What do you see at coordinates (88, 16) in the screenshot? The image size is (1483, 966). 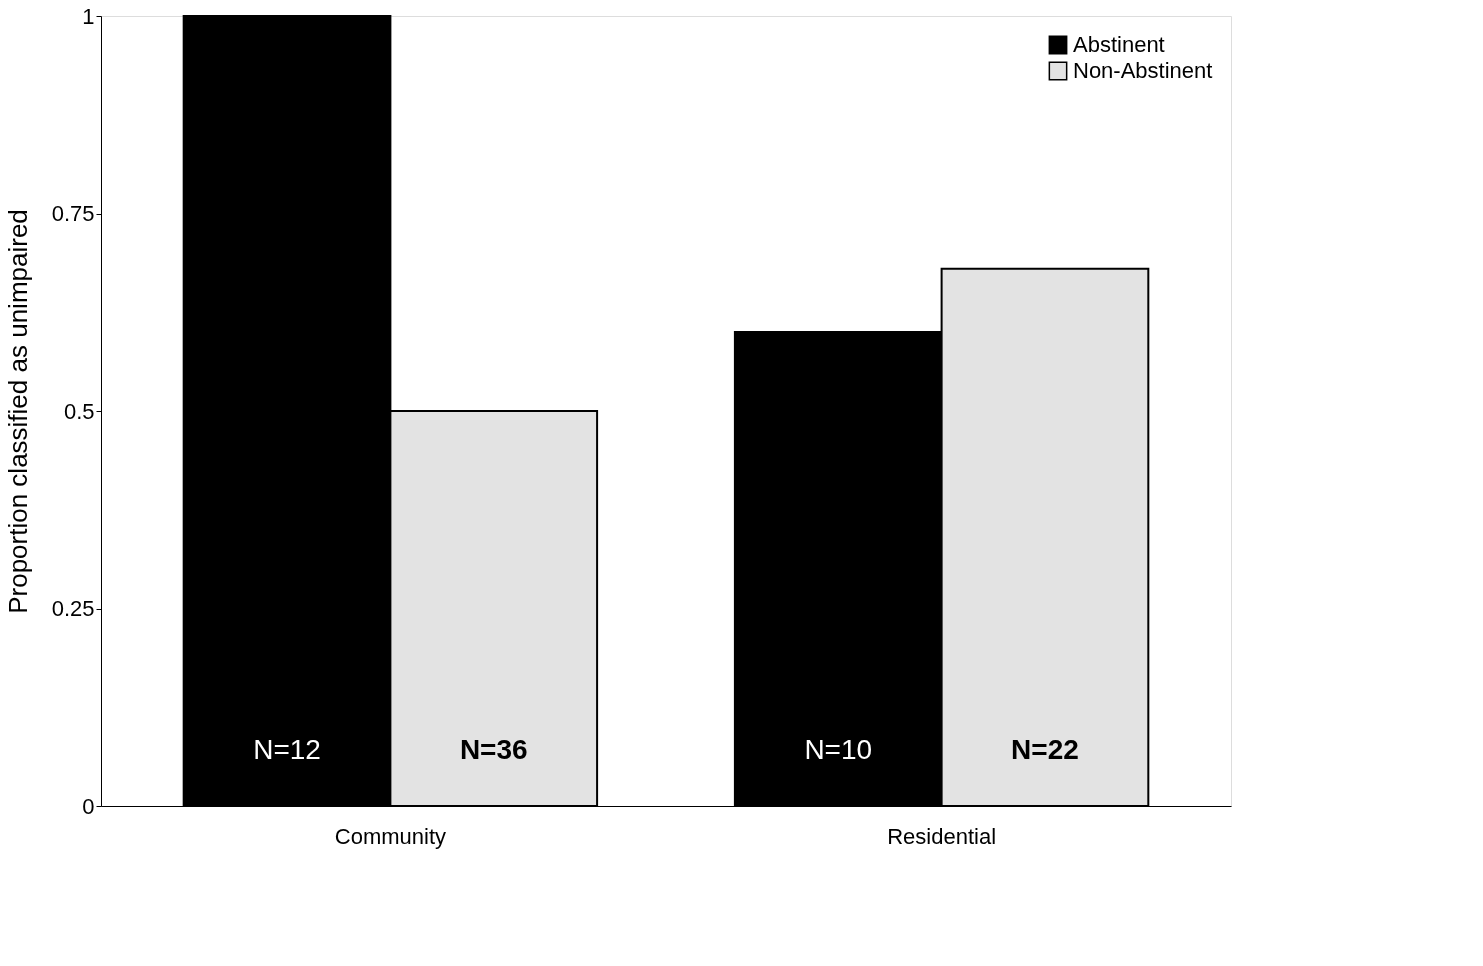 I see `y-tick-label: 1` at bounding box center [88, 16].